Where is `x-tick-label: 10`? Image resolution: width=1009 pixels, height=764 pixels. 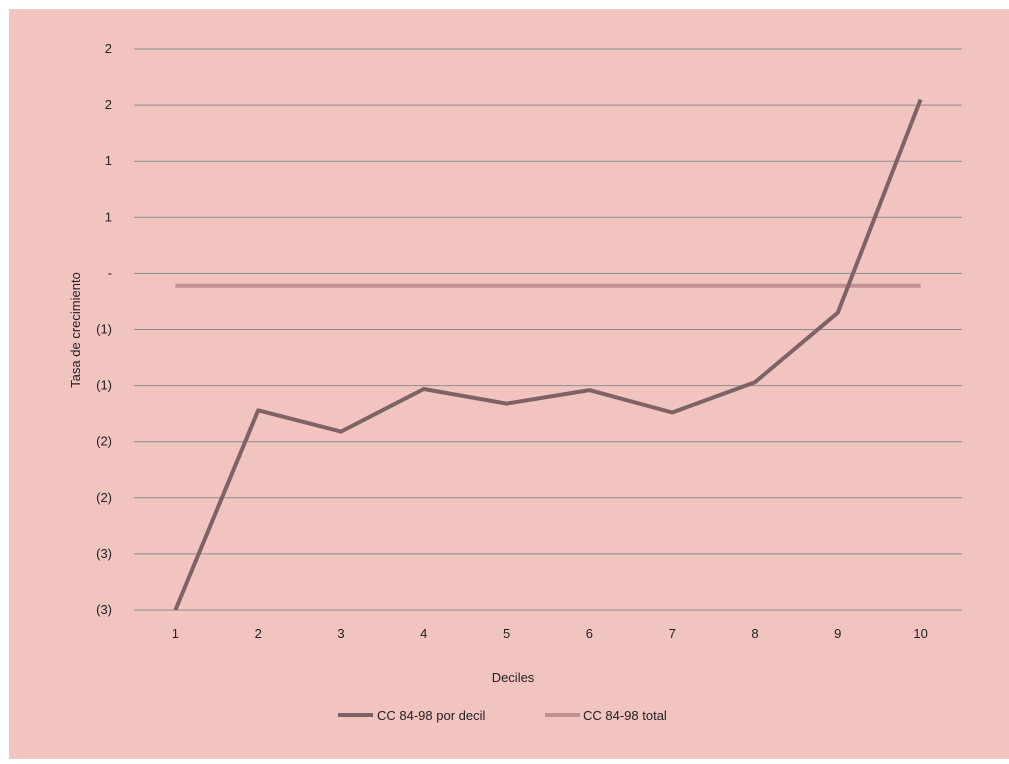
x-tick-label: 10 is located at coordinates (920, 633).